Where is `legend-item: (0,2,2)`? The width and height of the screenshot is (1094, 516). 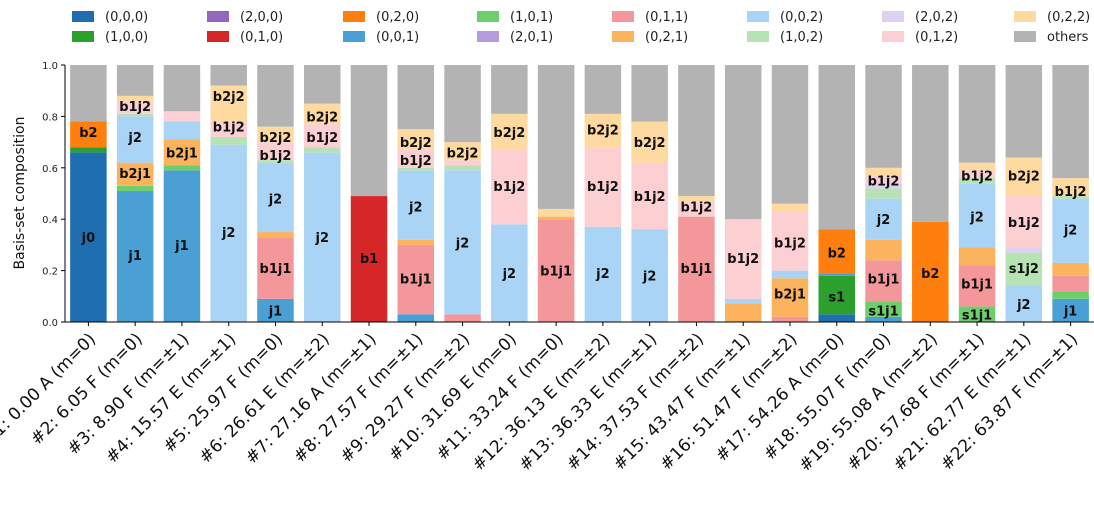 legend-item: (0,2,2) is located at coordinates (1052, 17).